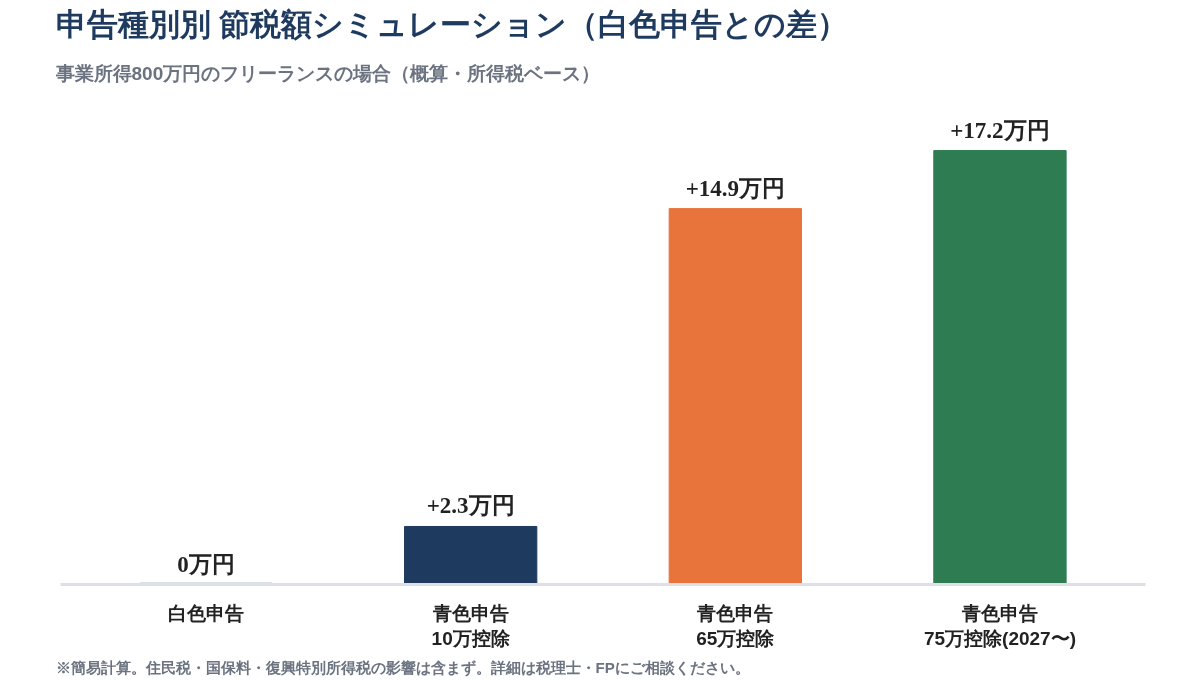 Image resolution: width=1200 pixels, height=680 pixels. Describe the element at coordinates (736, 625) in the screenshot. I see `x-tick-label: 青色申告 65万控除` at that location.